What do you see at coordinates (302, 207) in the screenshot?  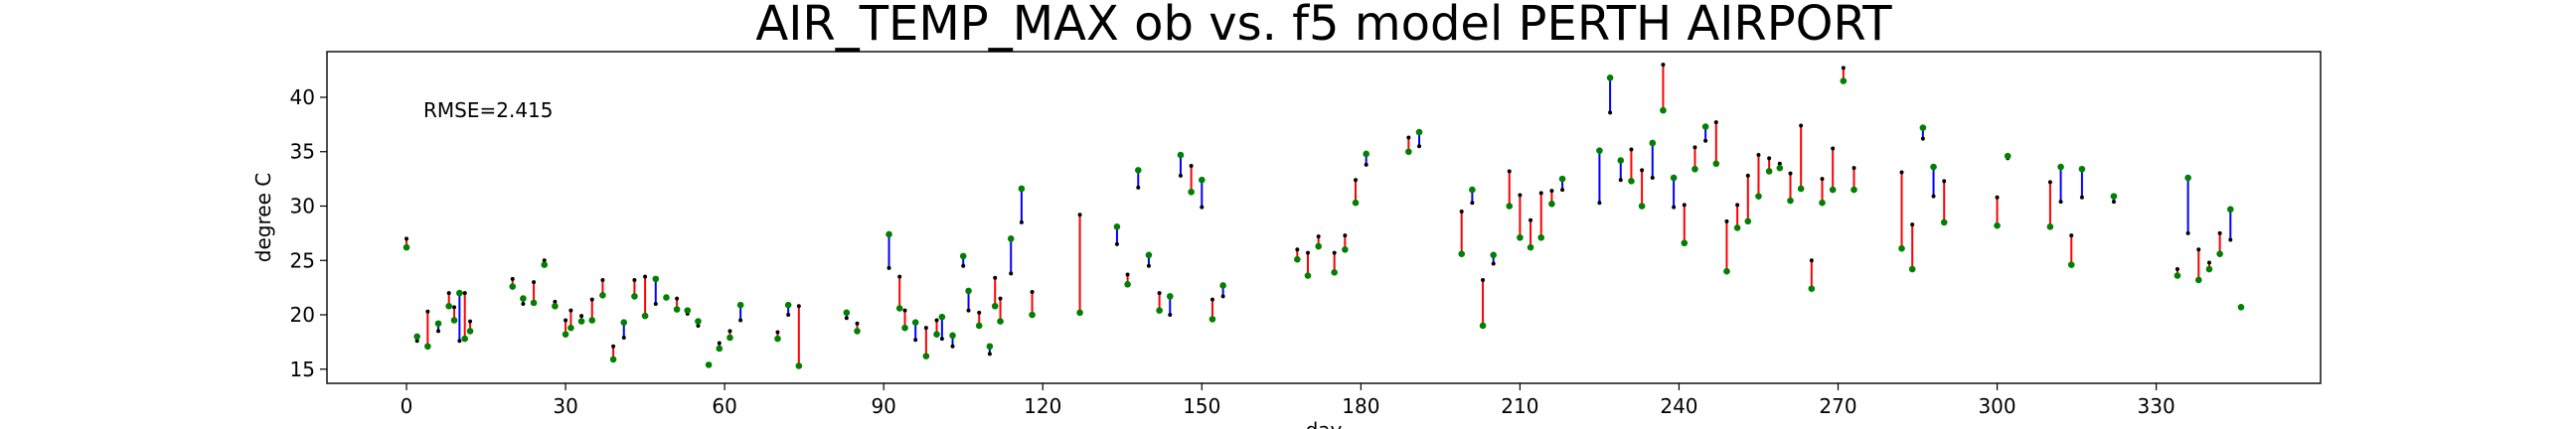 I see `y-tick-label: 30` at bounding box center [302, 207].